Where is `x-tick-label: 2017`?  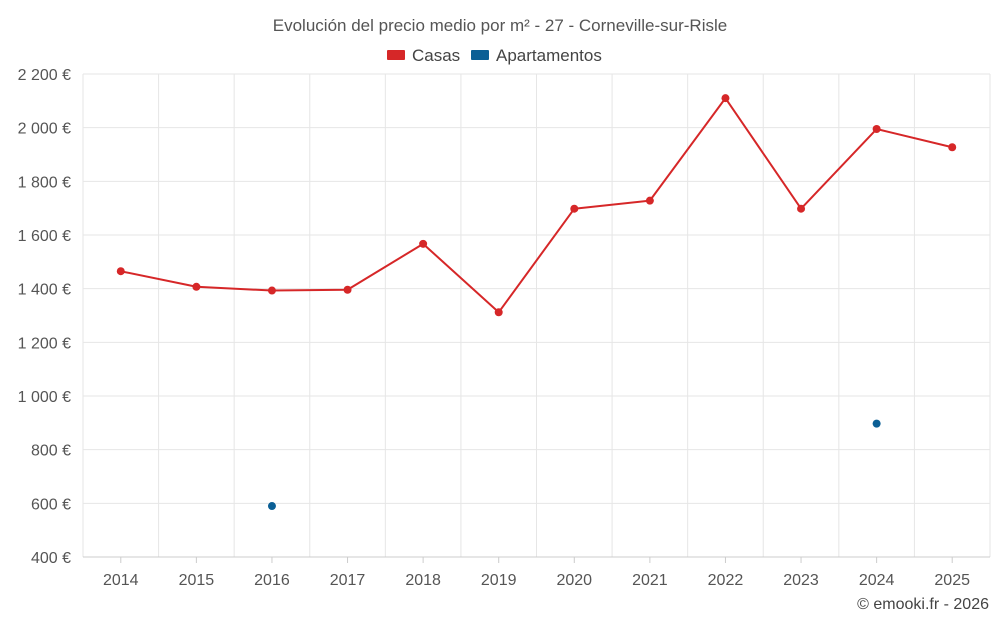
x-tick-label: 2017 is located at coordinates (348, 580).